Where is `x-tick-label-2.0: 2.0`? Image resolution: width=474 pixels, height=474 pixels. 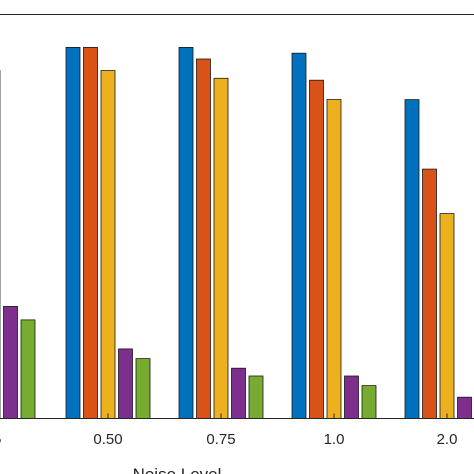 x-tick-label-2.0: 2.0 is located at coordinates (447, 439).